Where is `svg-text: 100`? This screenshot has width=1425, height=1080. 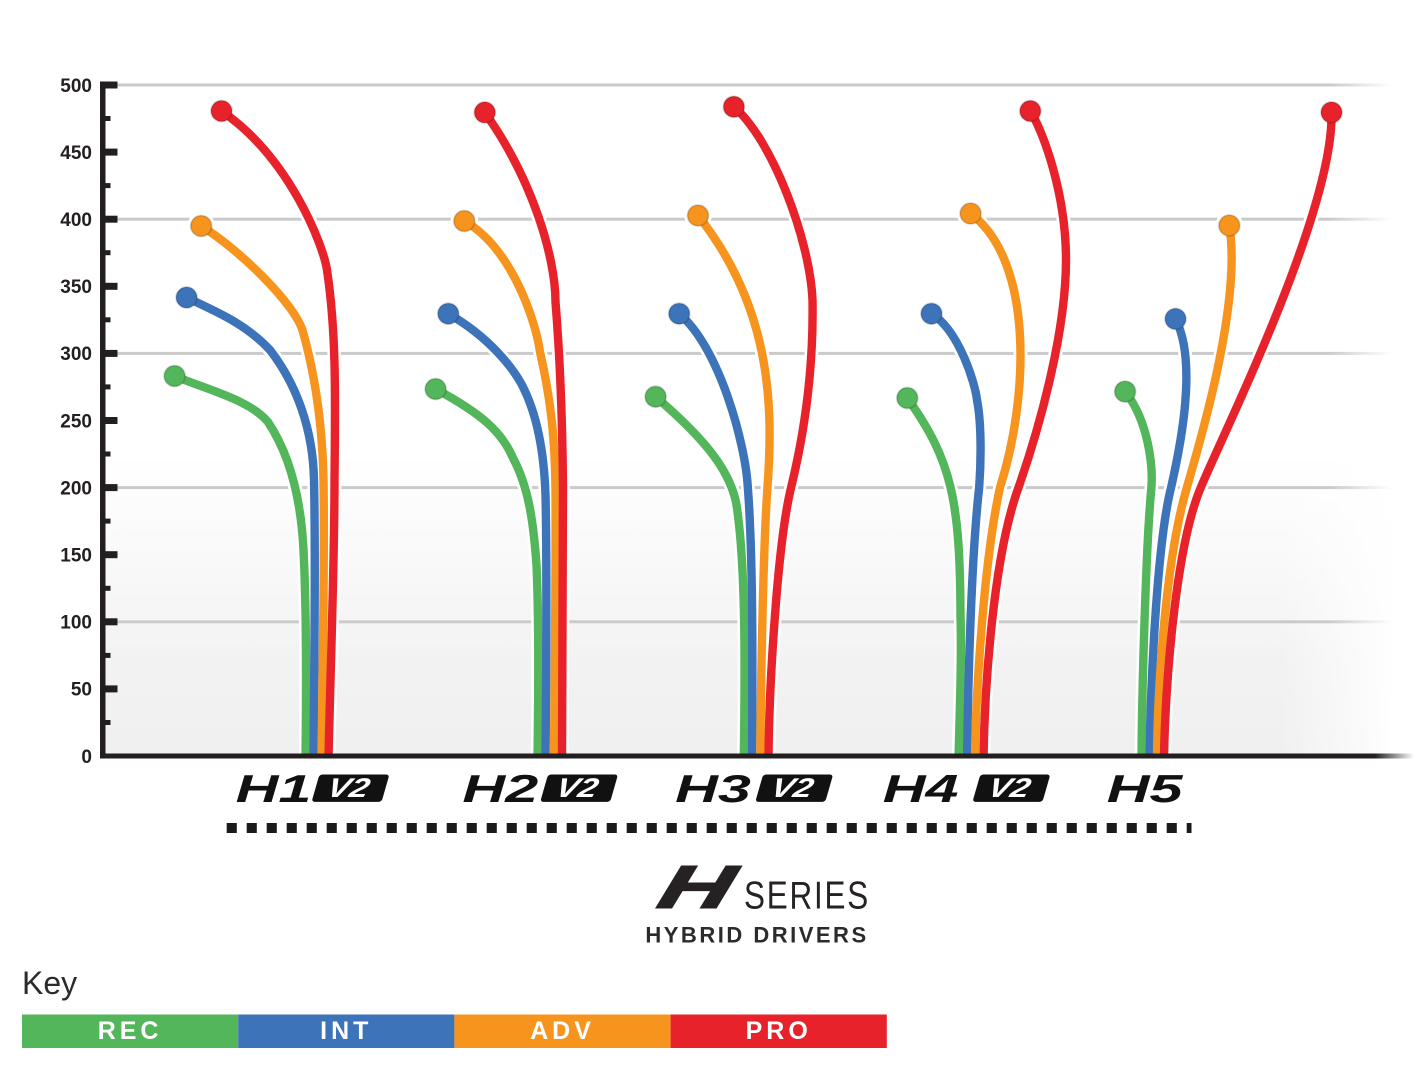 svg-text: 100 is located at coordinates (76, 623).